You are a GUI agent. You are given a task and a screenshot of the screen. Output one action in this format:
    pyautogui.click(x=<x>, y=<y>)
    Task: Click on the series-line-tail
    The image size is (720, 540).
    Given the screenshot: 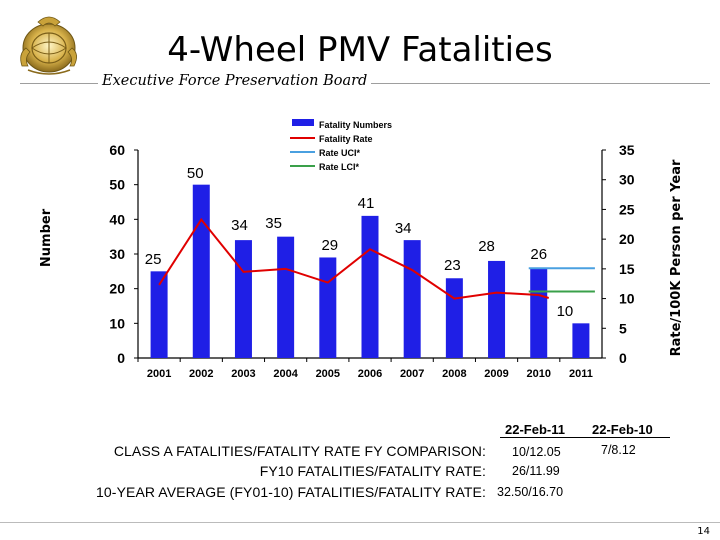 What is the action you would take?
    pyautogui.click(x=544, y=296)
    